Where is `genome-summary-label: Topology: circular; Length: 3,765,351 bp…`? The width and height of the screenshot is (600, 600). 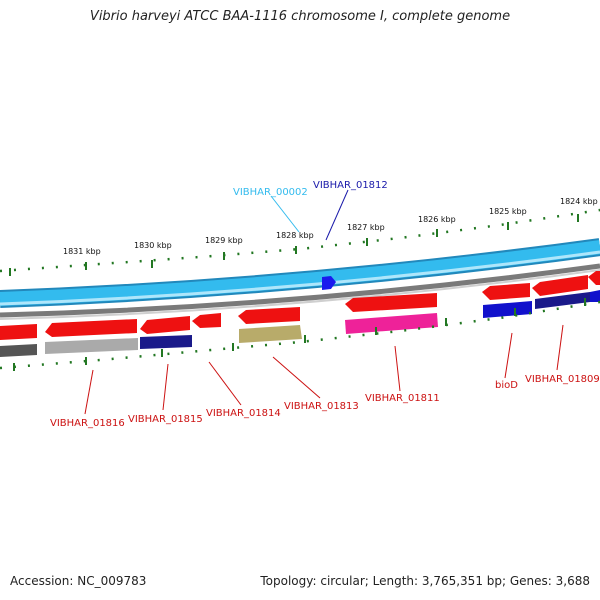 genome-summary-label: Topology: circular; Length: 3,765,351 bp… is located at coordinates (425, 581).